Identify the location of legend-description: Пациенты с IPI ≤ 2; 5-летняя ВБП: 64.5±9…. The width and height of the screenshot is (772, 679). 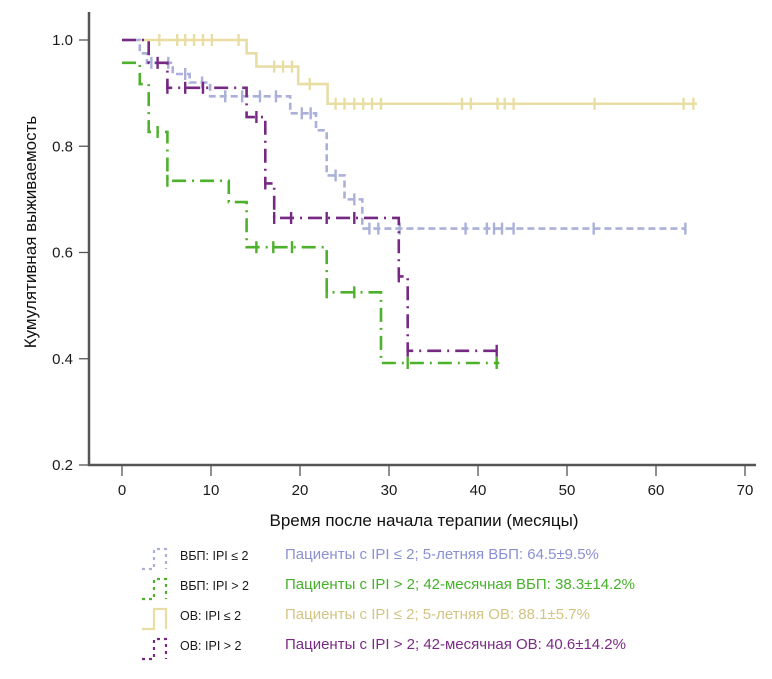
(442, 554).